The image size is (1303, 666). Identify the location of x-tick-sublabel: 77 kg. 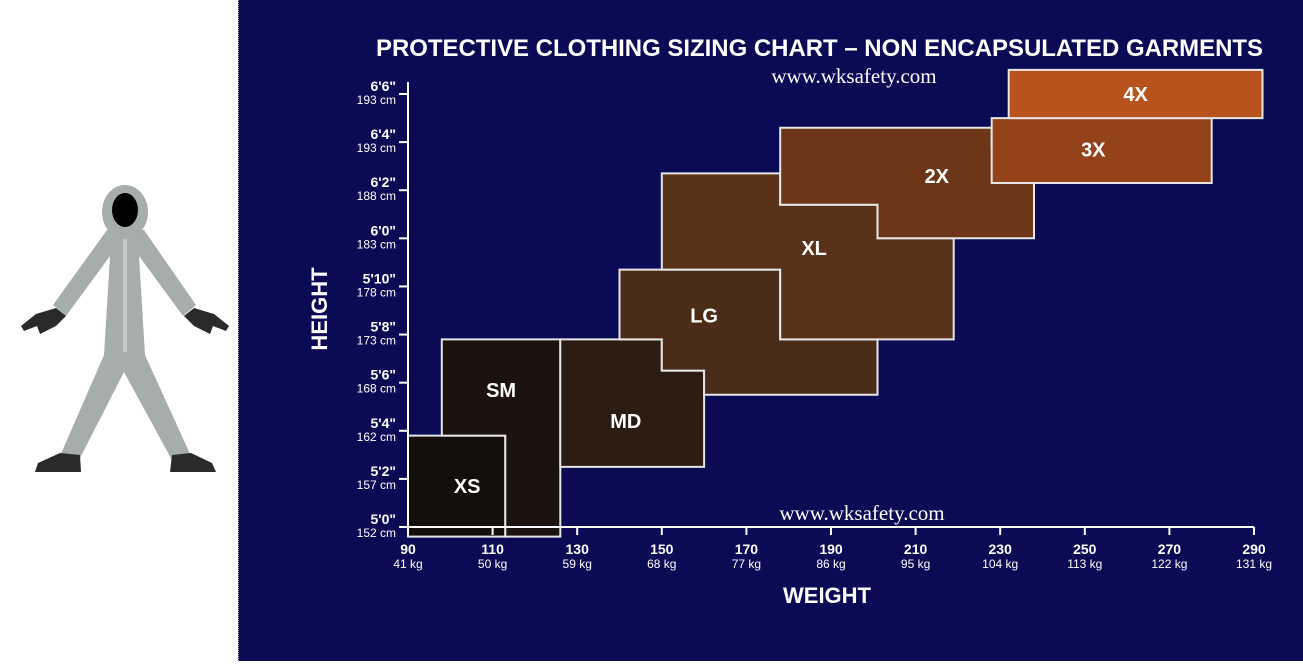
(746, 564).